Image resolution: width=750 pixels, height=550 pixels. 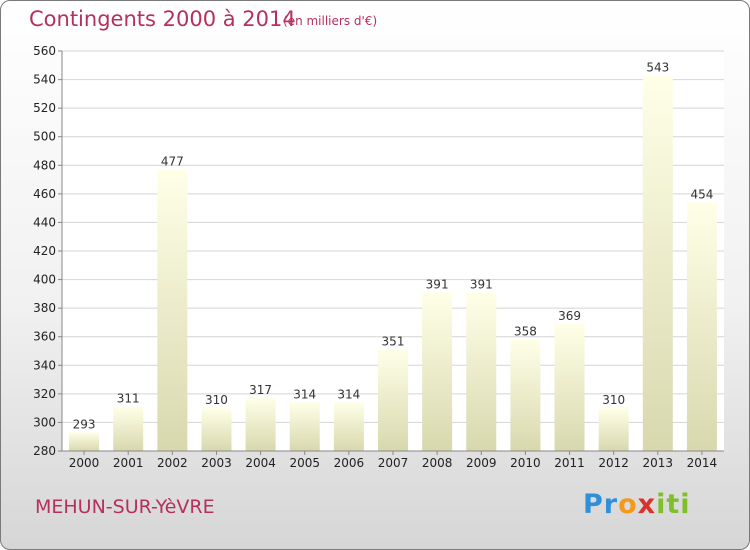 What do you see at coordinates (44, 222) in the screenshot?
I see `y-tick-label: 440` at bounding box center [44, 222].